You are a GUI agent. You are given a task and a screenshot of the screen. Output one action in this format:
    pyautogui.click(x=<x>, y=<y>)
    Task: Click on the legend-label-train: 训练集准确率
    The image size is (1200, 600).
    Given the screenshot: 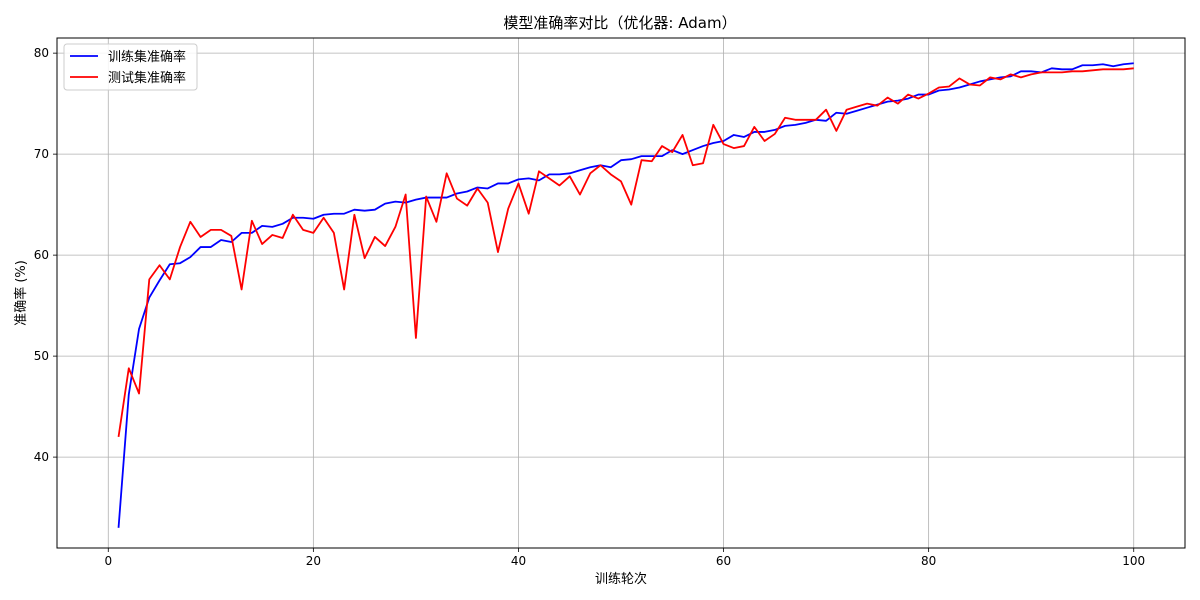 What is the action you would take?
    pyautogui.click(x=147, y=57)
    